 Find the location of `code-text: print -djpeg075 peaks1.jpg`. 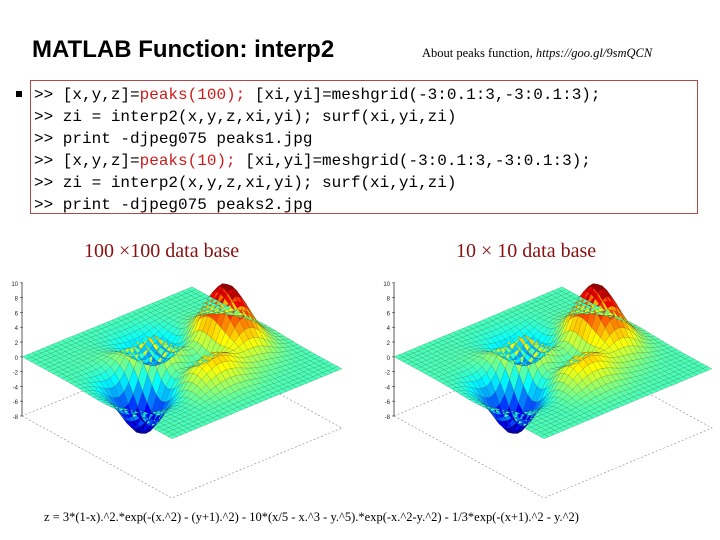

code-text: print -djpeg075 peaks1.jpg is located at coordinates (183, 139).